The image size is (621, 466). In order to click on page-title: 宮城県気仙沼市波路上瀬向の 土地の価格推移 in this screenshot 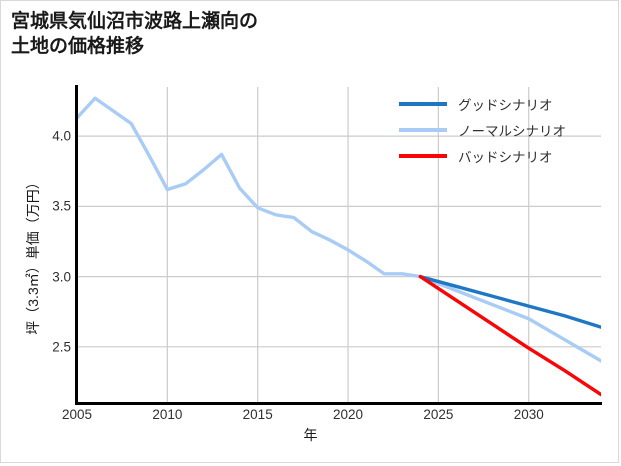, I will do `click(135, 34)`.